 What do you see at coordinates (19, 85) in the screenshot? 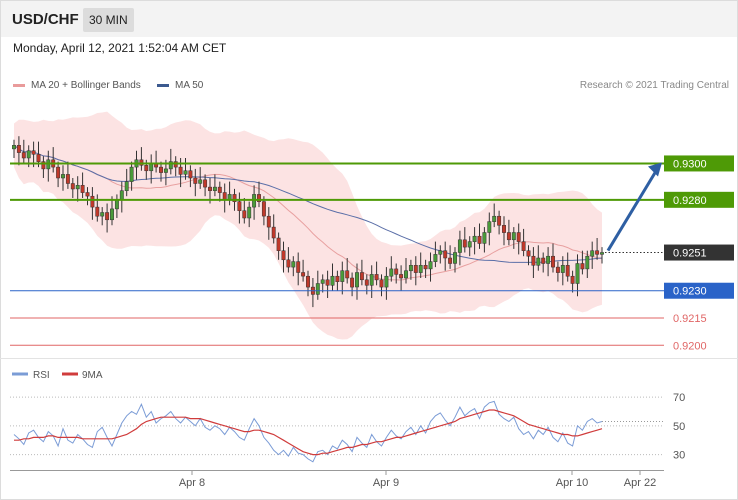
I see `legend-swatch-ma20` at bounding box center [19, 85].